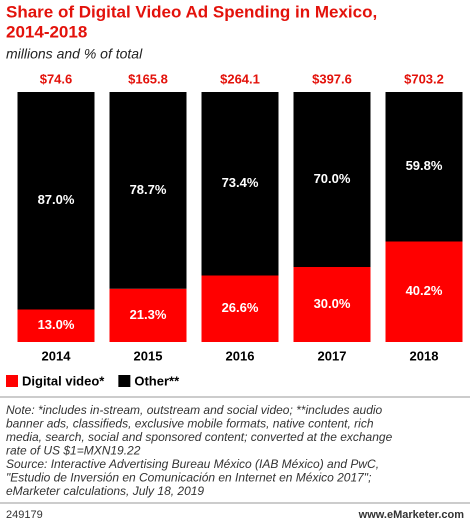  What do you see at coordinates (411, 515) in the screenshot?
I see `brand: www.eMarketer.com` at bounding box center [411, 515].